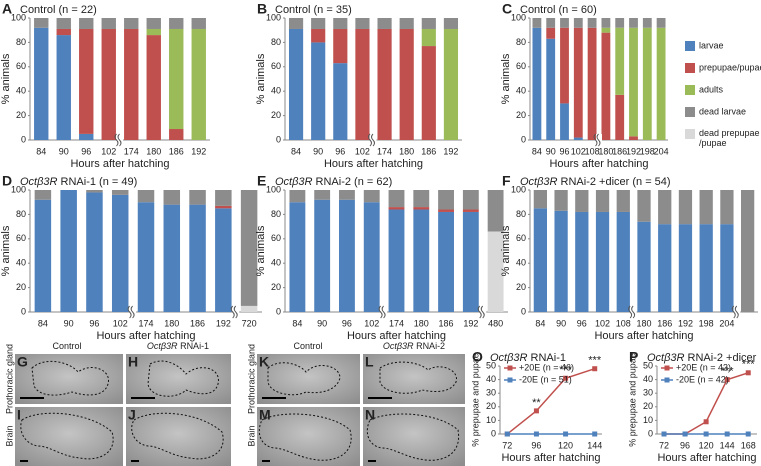  What do you see at coordinates (6, 78) in the screenshot?
I see `y-axis-label: % animals` at bounding box center [6, 78].